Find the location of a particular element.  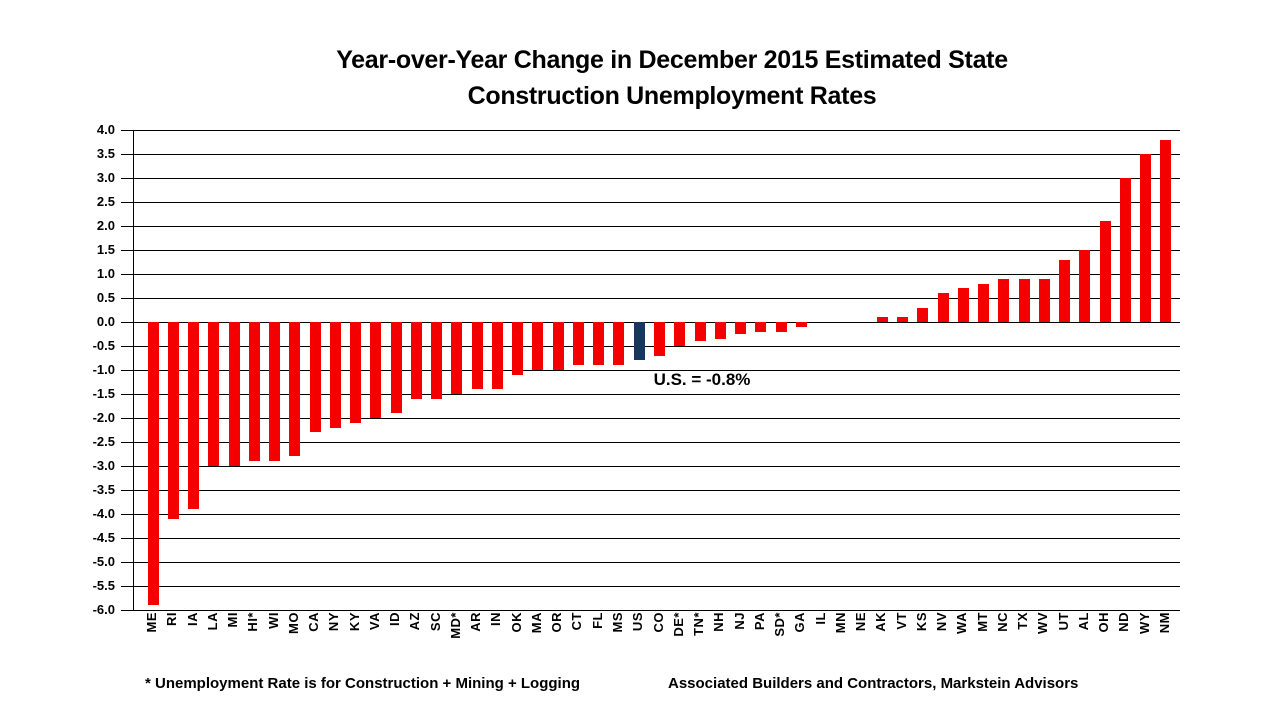

y-tick-label: 1.0 is located at coordinates (105, 273).